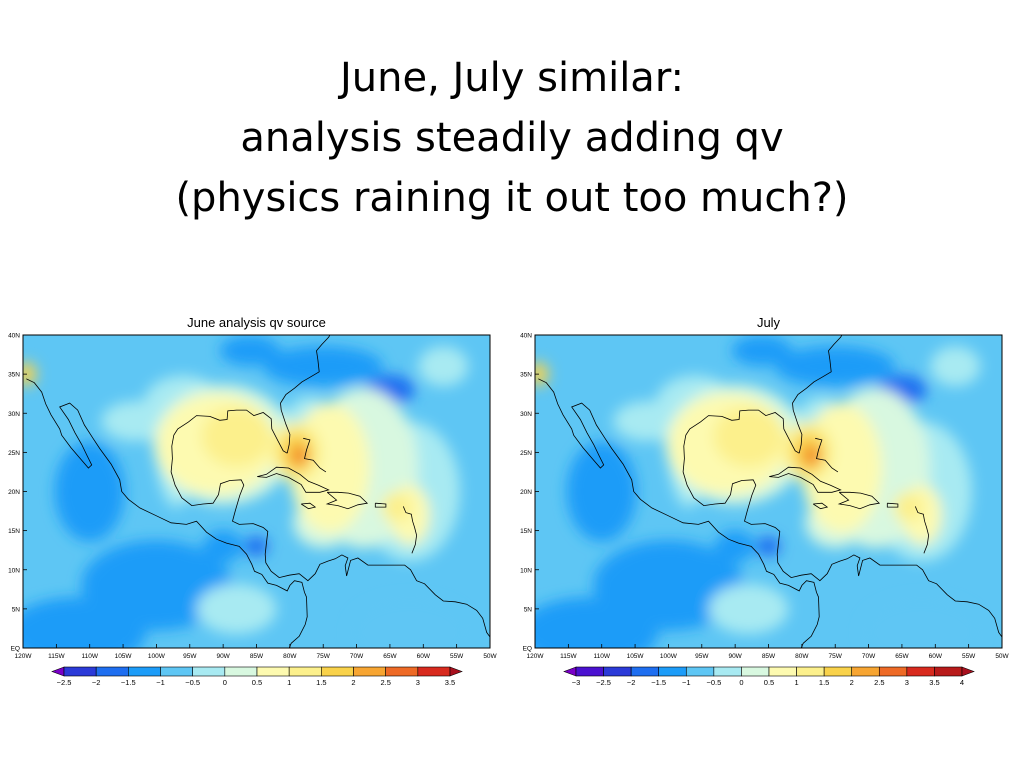 Image resolution: width=1024 pixels, height=768 pixels. I want to click on y-tick-label: EQ, so click(527, 649).